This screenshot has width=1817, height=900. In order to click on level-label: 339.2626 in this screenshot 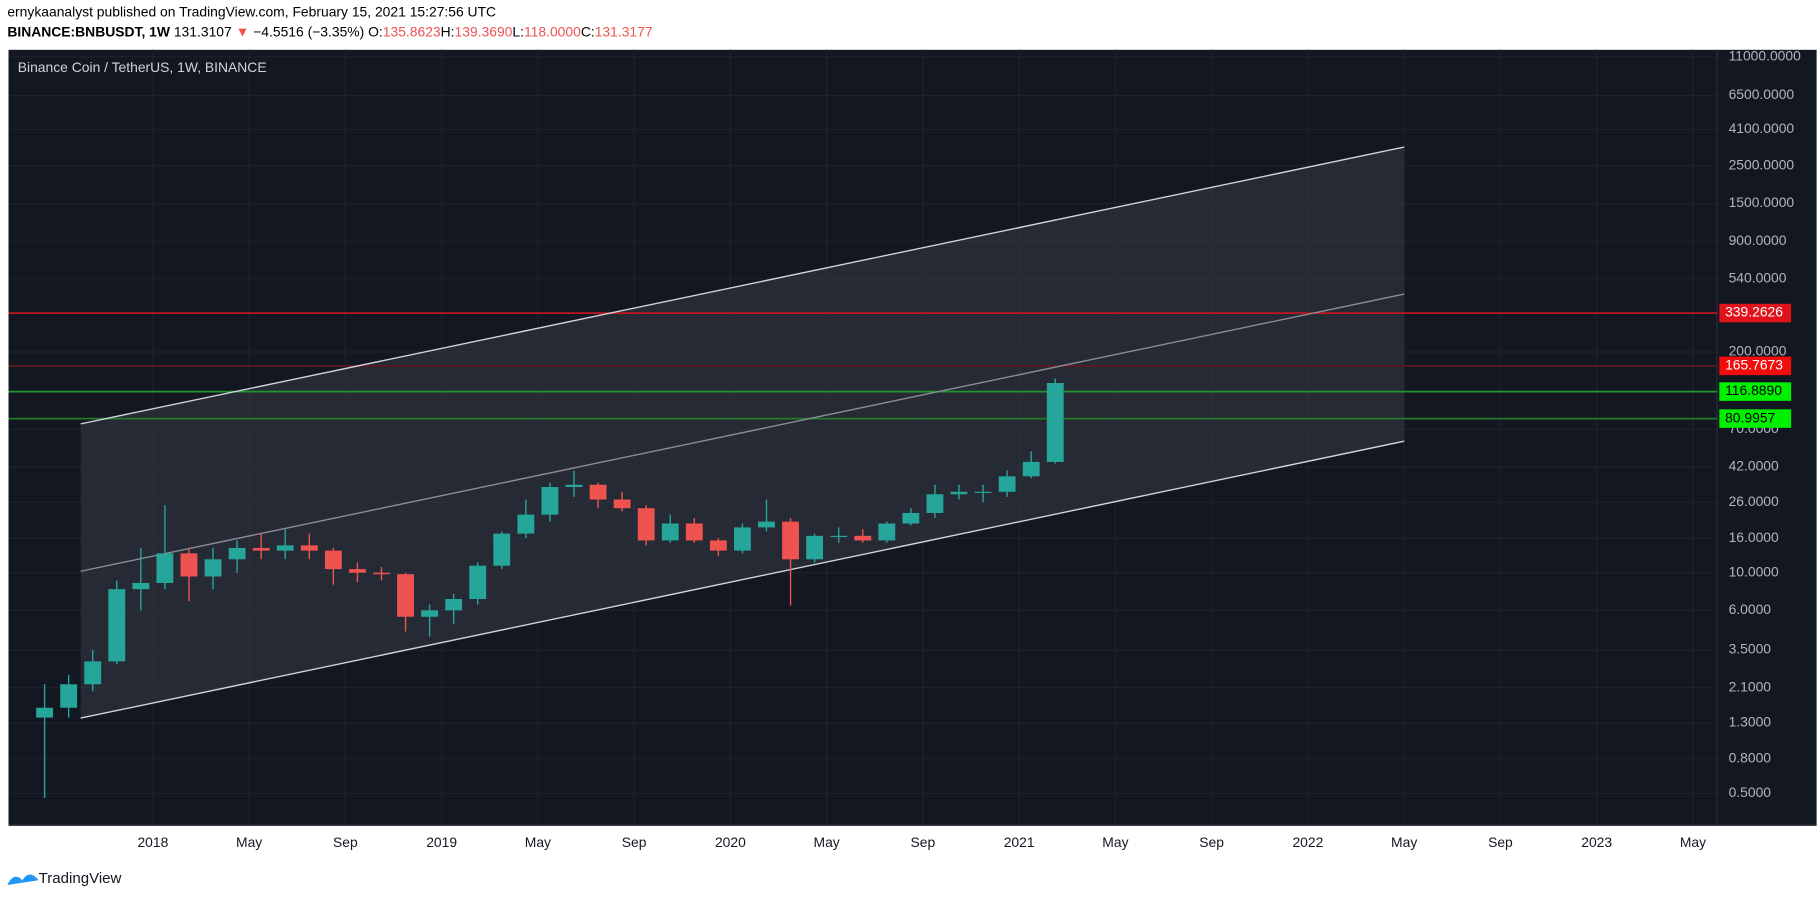, I will do `click(1754, 312)`.